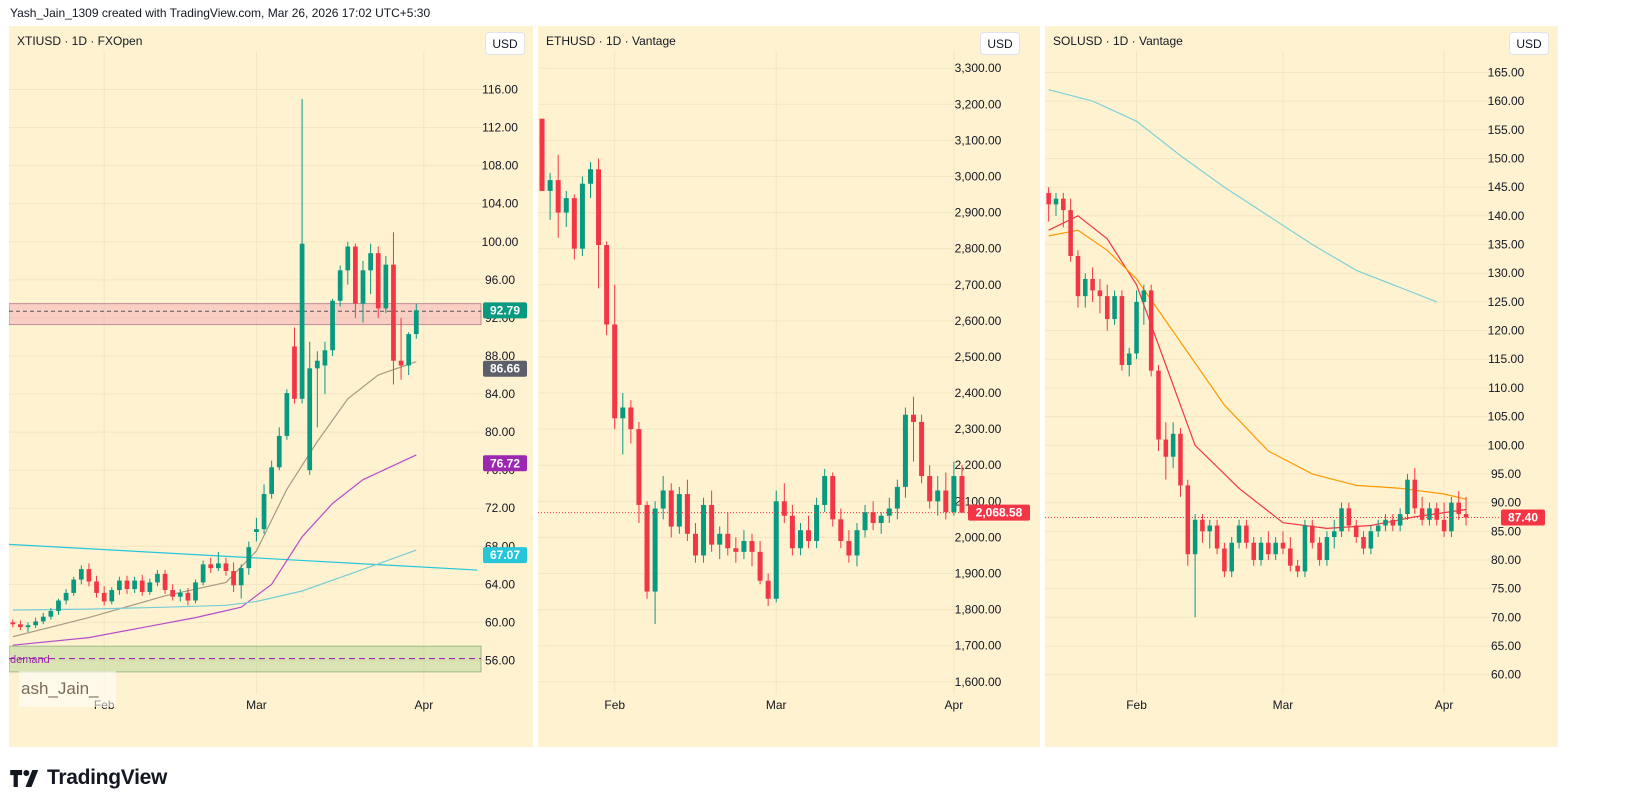  I want to click on tradingview-footer: TradingView, so click(88, 778).